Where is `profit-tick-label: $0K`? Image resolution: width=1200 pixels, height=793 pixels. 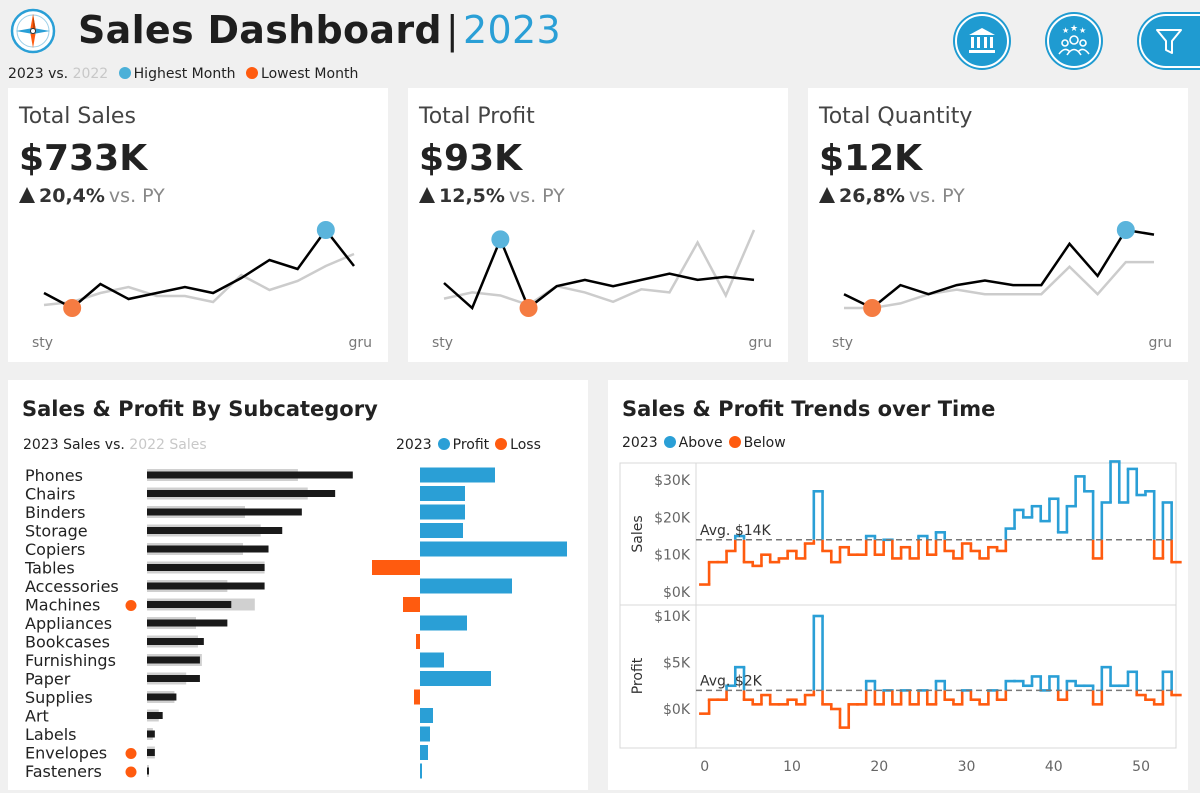 profit-tick-label: $0K is located at coordinates (677, 710).